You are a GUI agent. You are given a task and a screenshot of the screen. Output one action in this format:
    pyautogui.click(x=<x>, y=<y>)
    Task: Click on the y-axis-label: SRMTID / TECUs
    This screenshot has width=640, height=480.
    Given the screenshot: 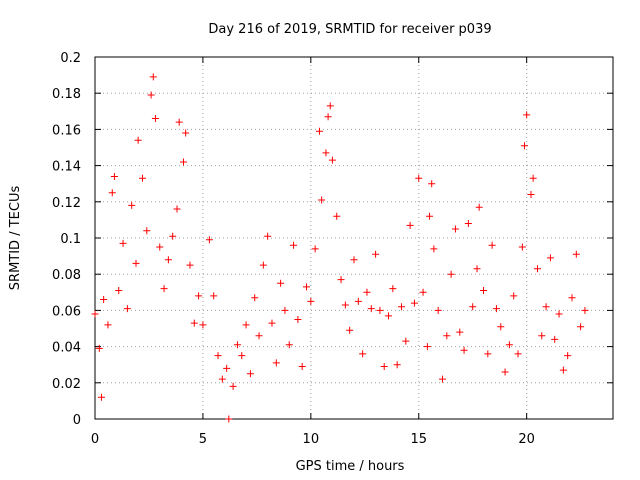 What is the action you would take?
    pyautogui.click(x=15, y=238)
    